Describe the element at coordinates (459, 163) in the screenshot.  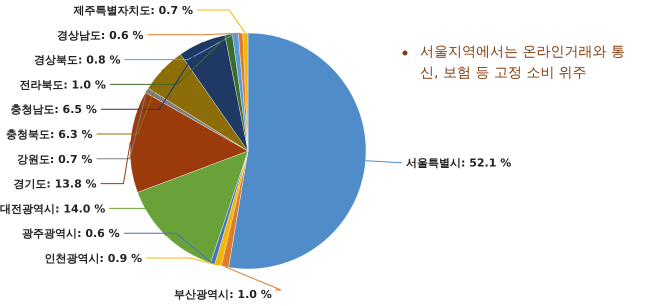
I see `slice-label: 서울특별시: 52.1 %` at that location.